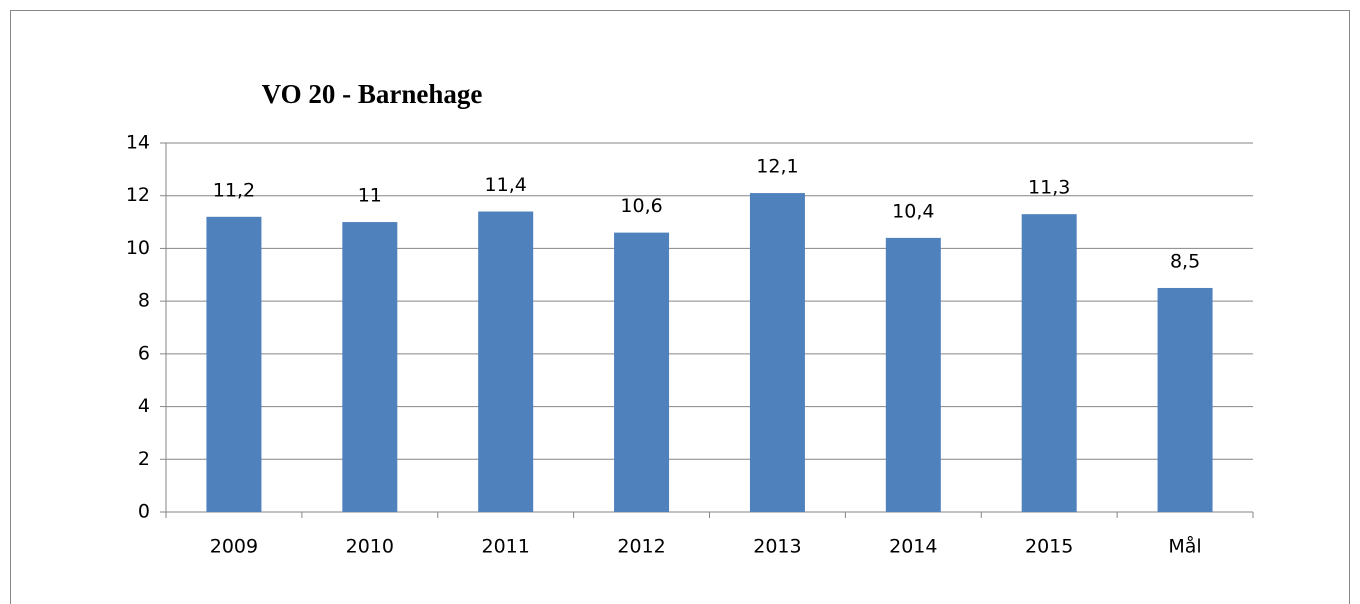 The height and width of the screenshot is (604, 1360). What do you see at coordinates (777, 167) in the screenshot?
I see `data-label: 12,1` at bounding box center [777, 167].